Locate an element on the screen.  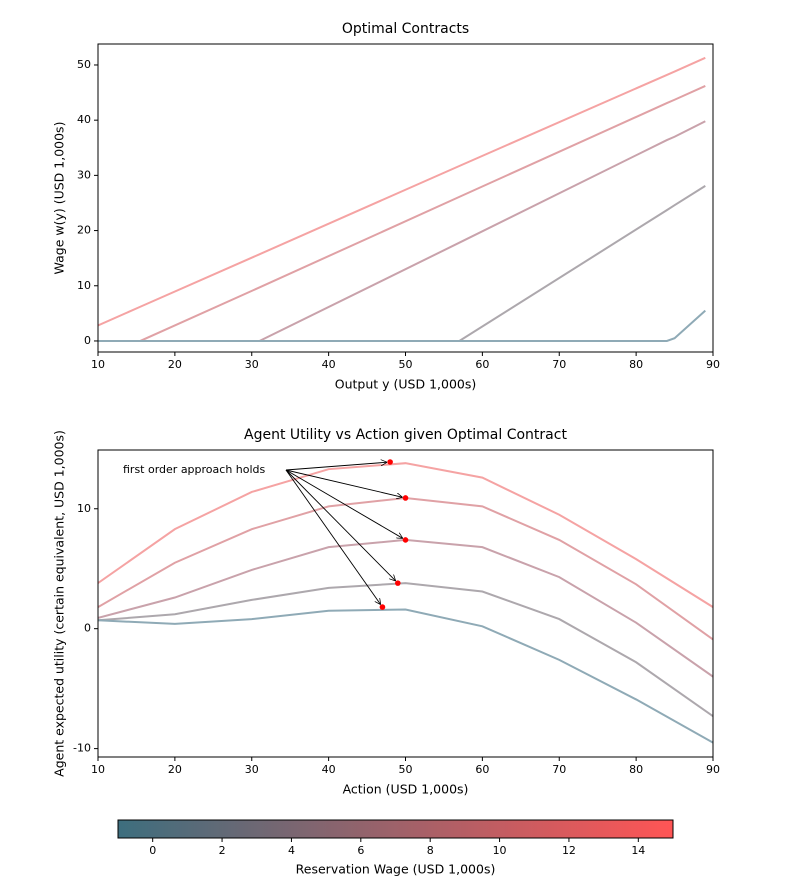
x-tick-label: 12 is located at coordinates (569, 850).